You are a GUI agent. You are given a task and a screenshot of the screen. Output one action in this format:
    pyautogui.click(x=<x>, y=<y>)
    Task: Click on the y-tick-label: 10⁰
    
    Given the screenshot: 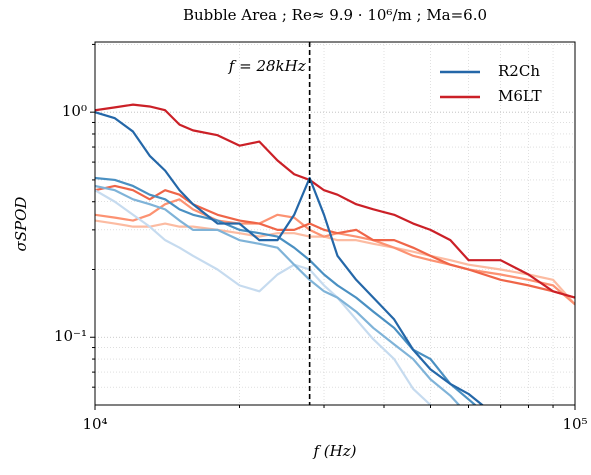 What is the action you would take?
    pyautogui.click(x=74, y=111)
    